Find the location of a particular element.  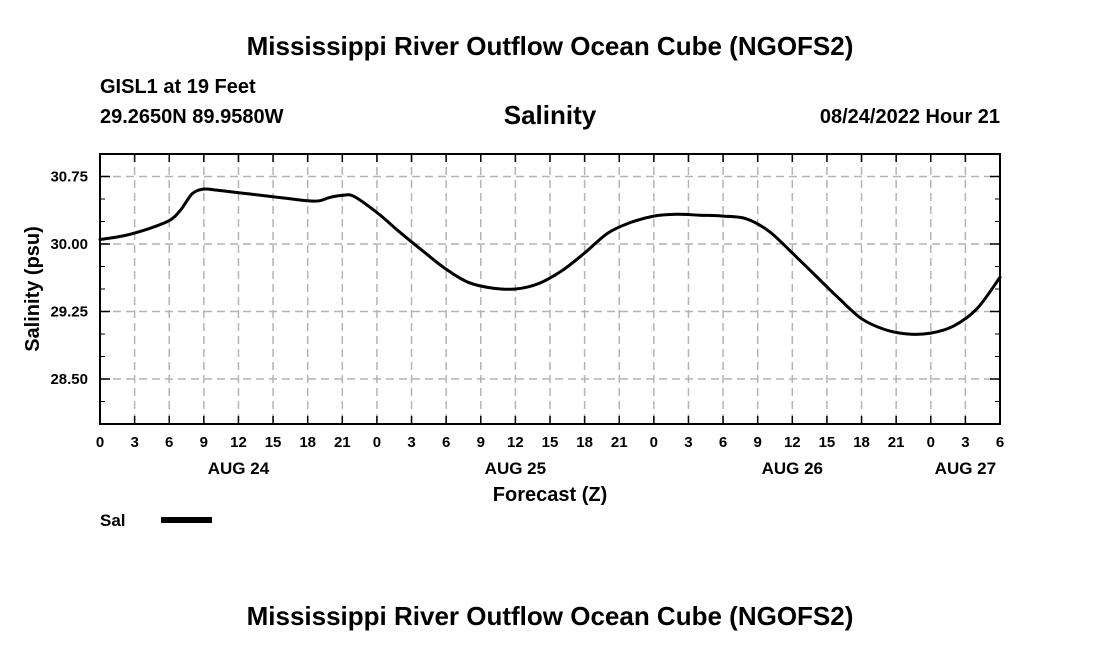

y-tick-label: 28.50 is located at coordinates (69, 379).